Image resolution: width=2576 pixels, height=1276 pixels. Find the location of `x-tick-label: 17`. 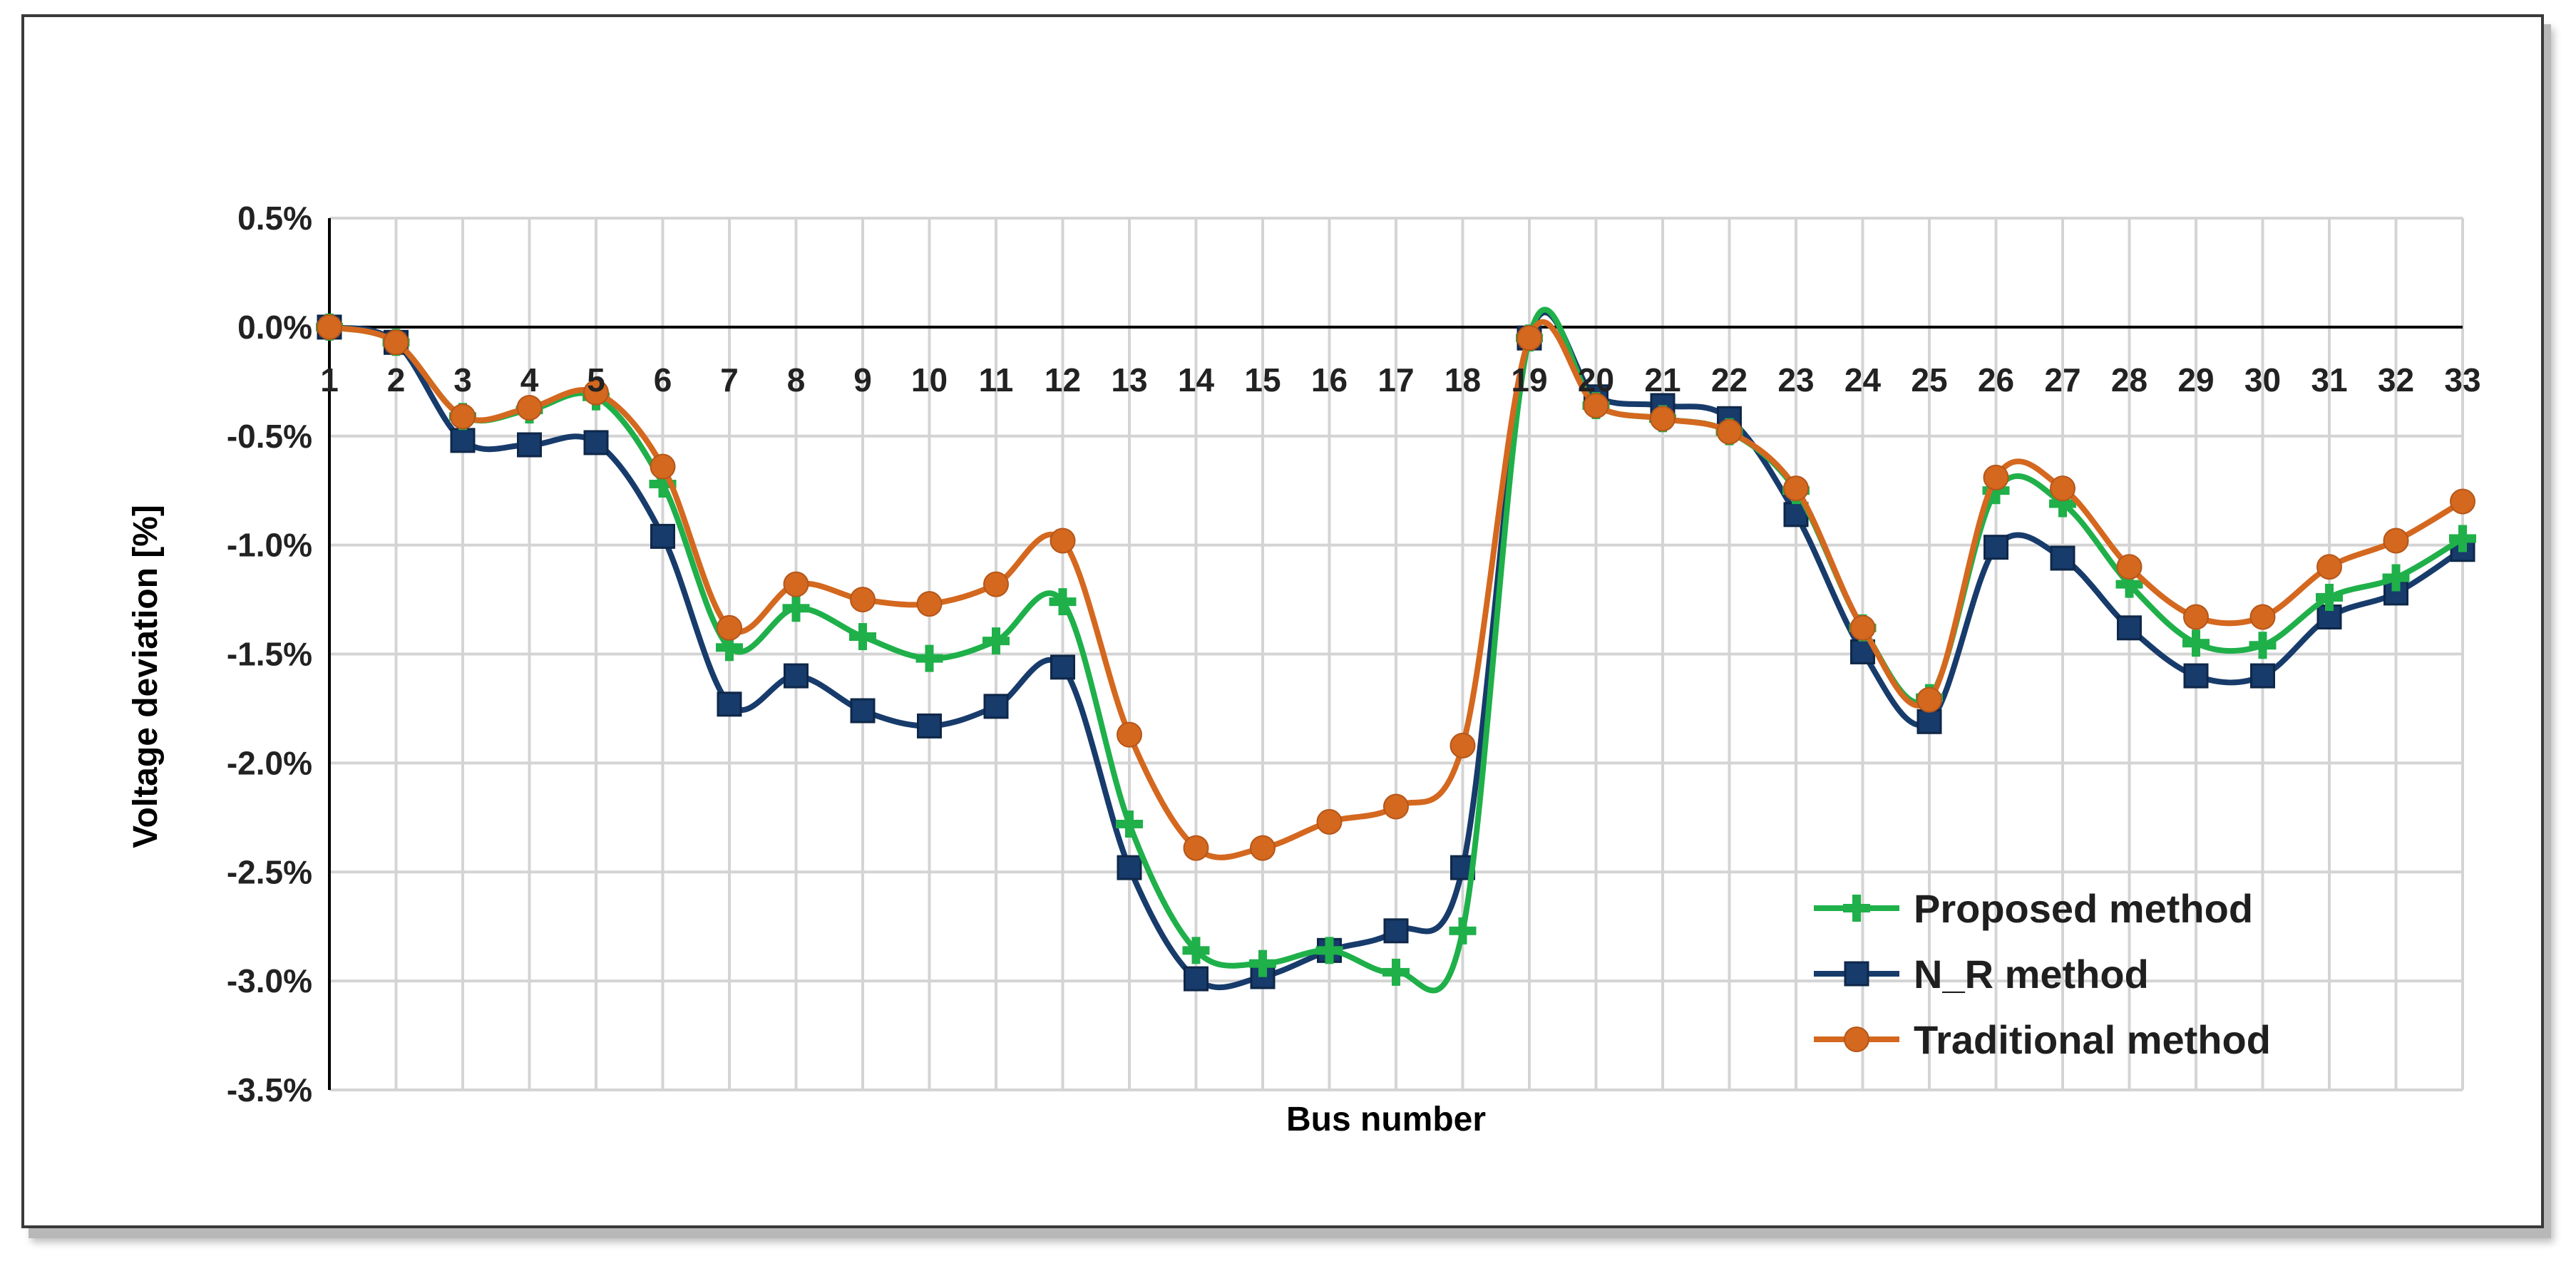

x-tick-label: 17 is located at coordinates (1395, 380).